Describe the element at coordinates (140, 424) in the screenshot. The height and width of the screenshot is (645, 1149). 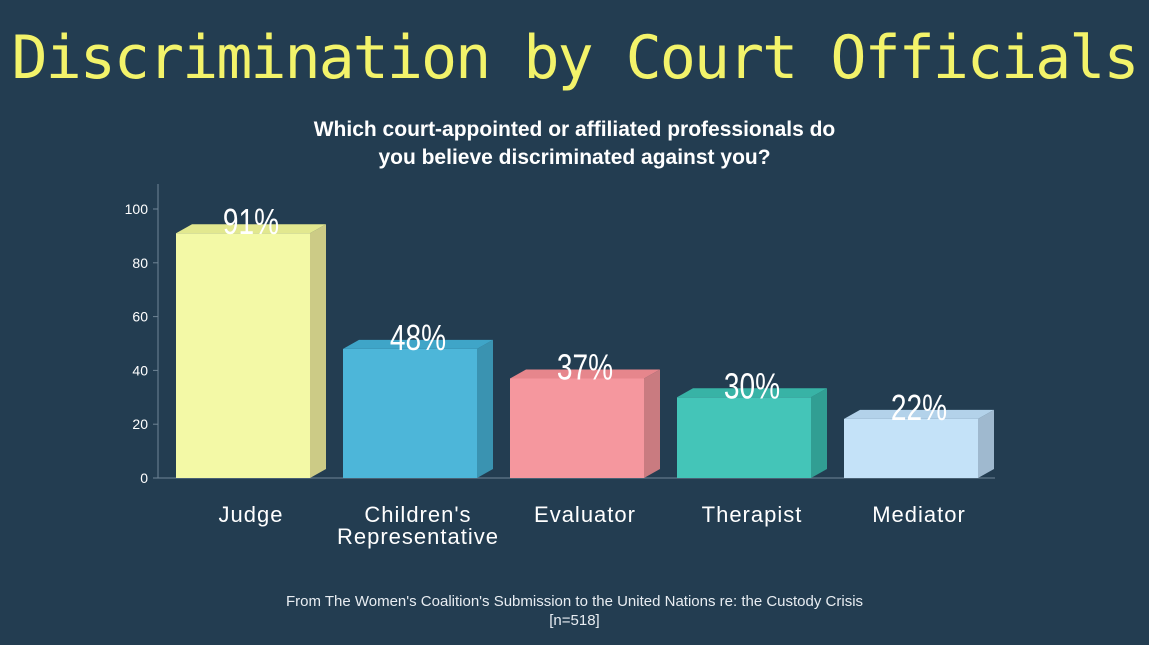
I see `y-tick-label: 20` at that location.